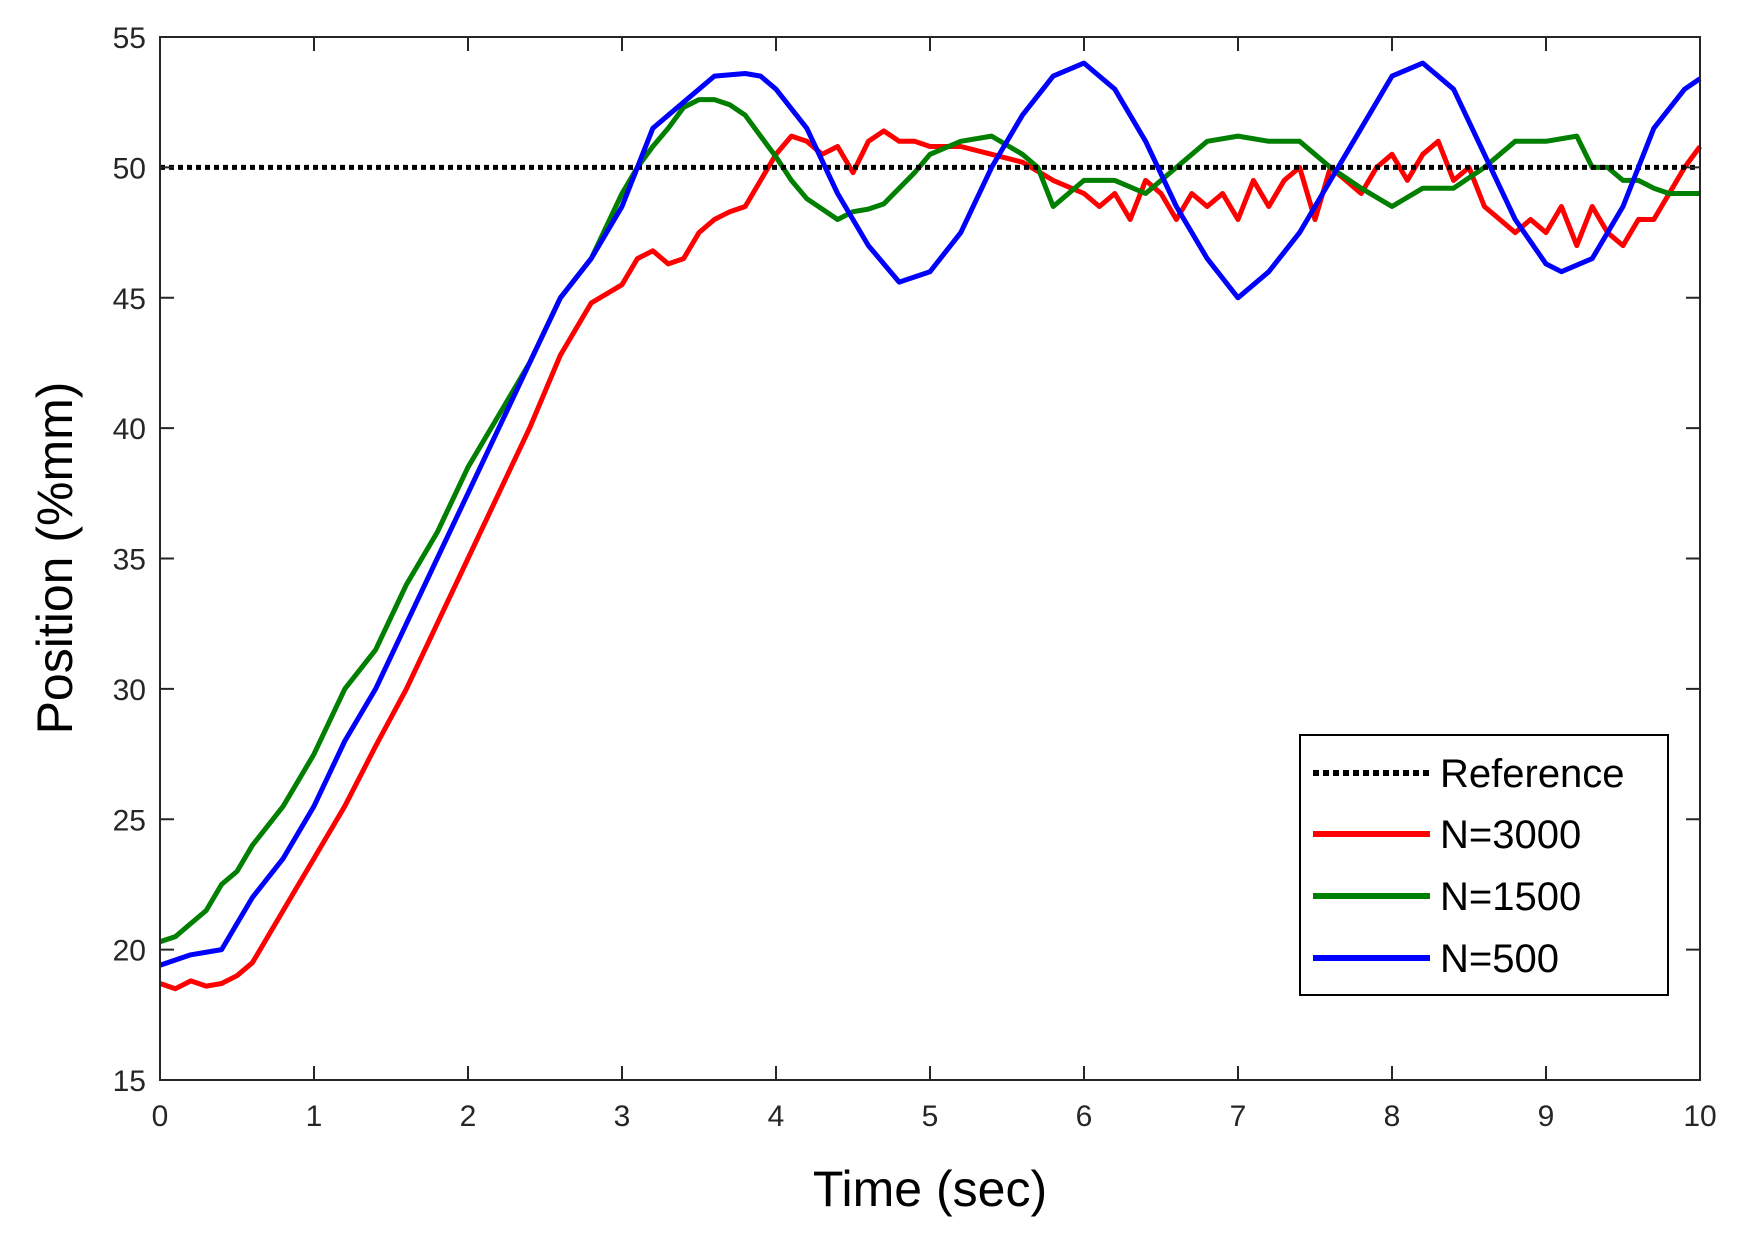  I want to click on y-tick-label: 30, so click(129, 690).